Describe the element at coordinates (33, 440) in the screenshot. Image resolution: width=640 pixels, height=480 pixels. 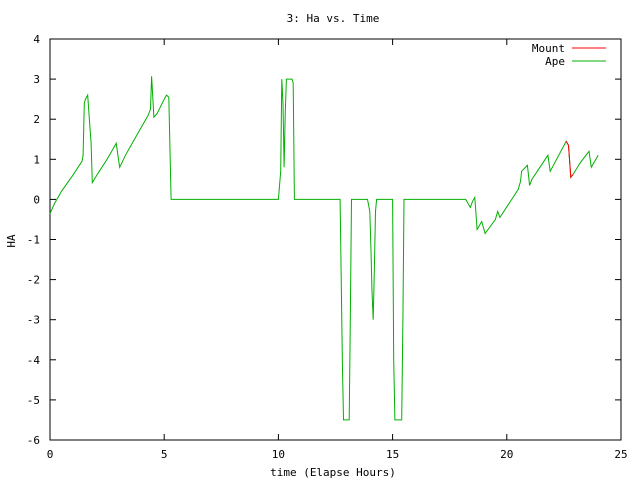
I see `y-tick-label: -6` at that location.